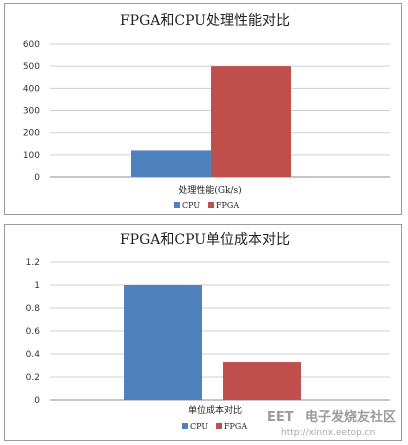  Describe the element at coordinates (209, 190) in the screenshot. I see `category-label: 处理性能(Gk/s)` at that location.